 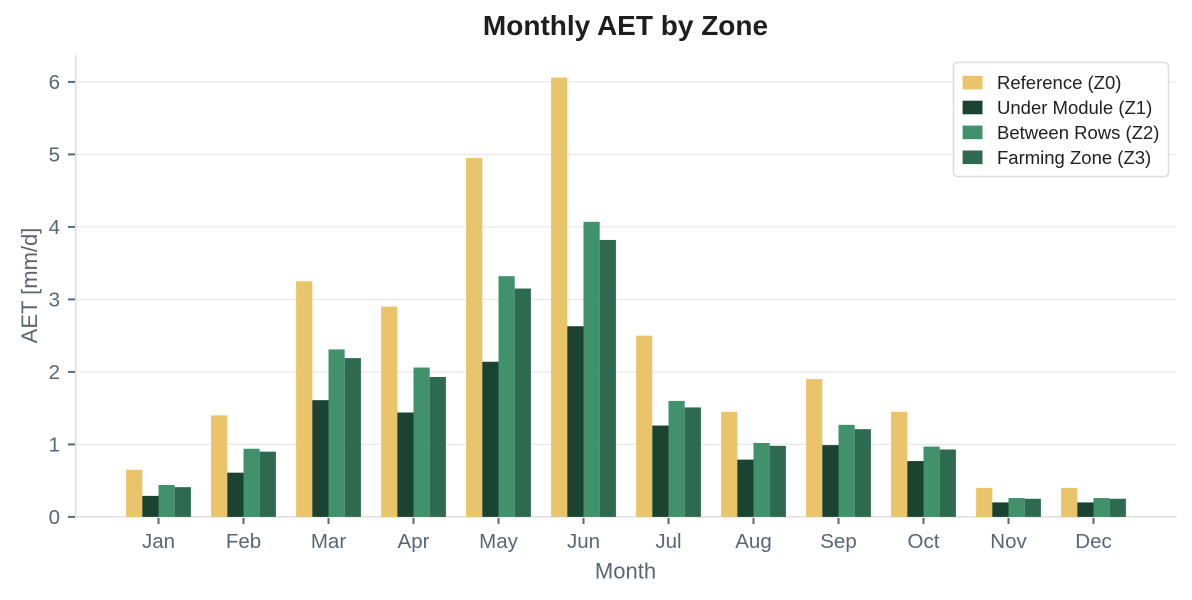 I want to click on svg-text: May, so click(x=498, y=541).